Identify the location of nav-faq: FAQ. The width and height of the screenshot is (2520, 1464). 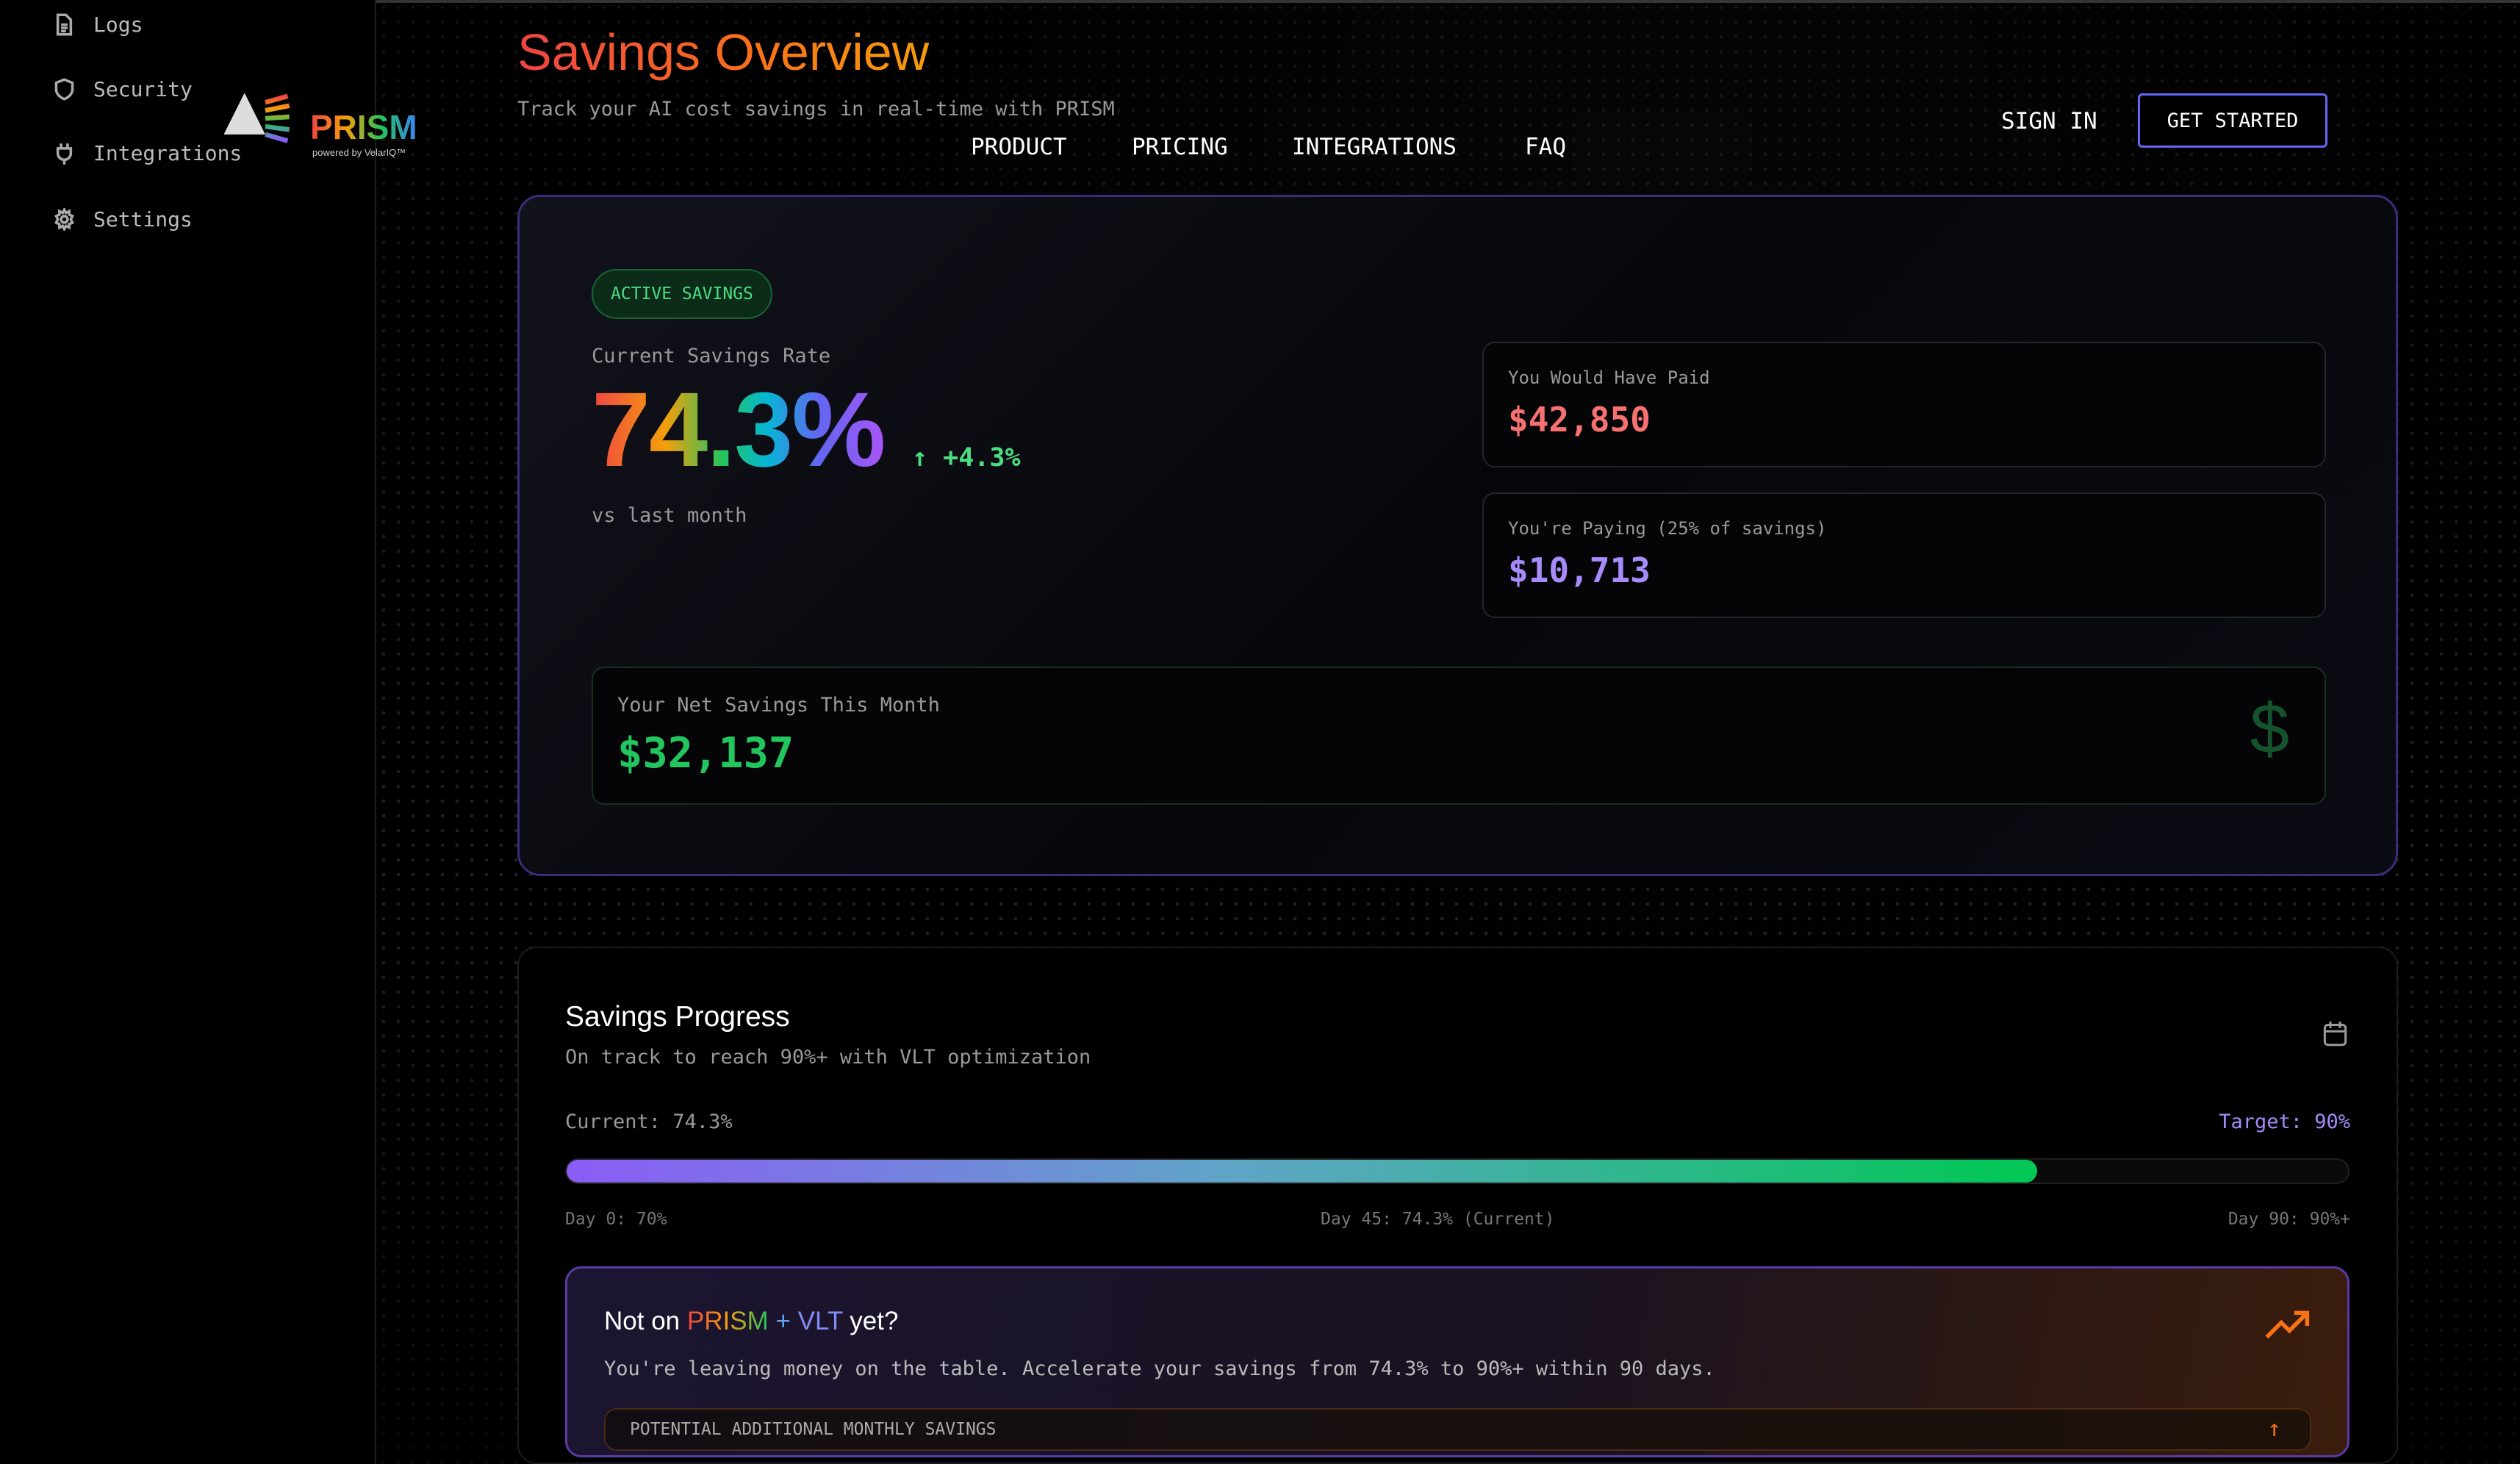
(1546, 147).